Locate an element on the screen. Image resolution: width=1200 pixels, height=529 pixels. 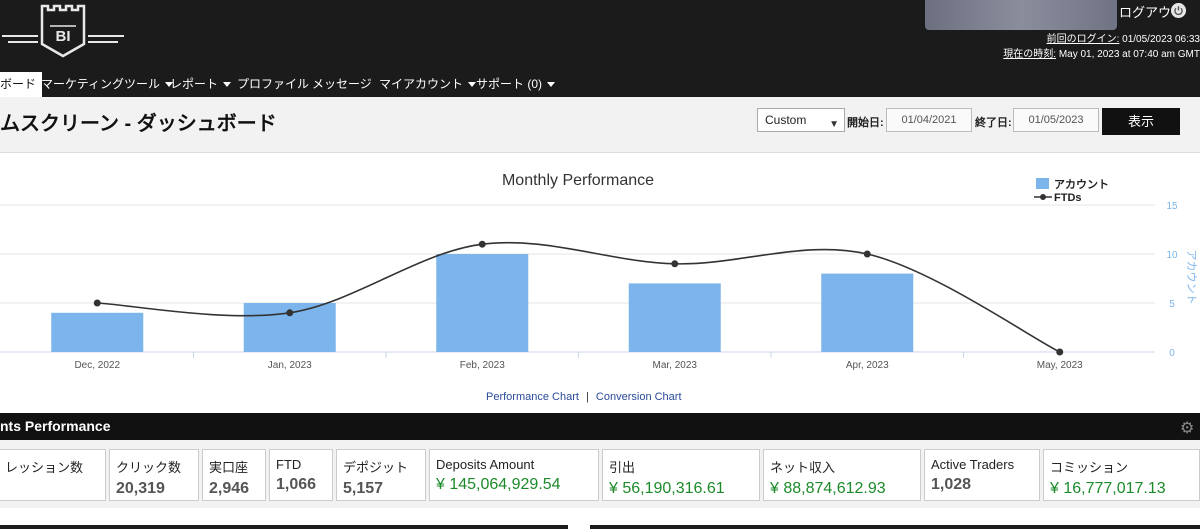
stat-commission: コミッション ¥ 16,777,017.13 is located at coordinates (1121, 475).